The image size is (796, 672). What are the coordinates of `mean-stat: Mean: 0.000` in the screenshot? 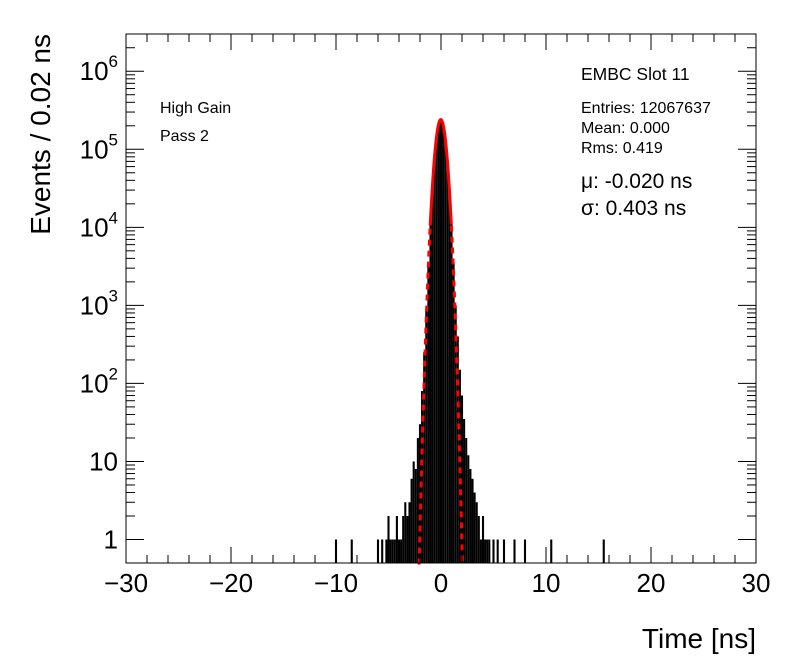 It's located at (625, 128).